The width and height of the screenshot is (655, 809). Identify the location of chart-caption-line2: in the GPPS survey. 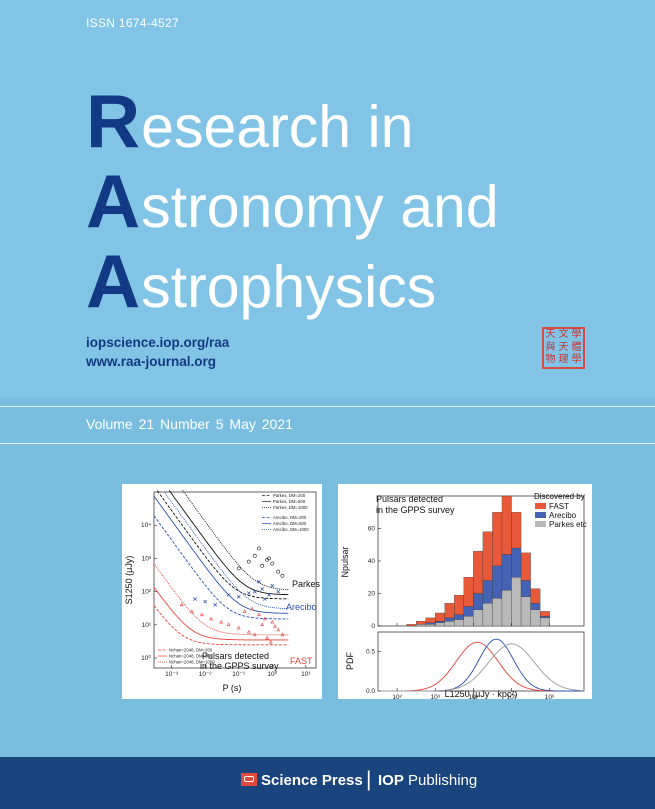
(239, 666).